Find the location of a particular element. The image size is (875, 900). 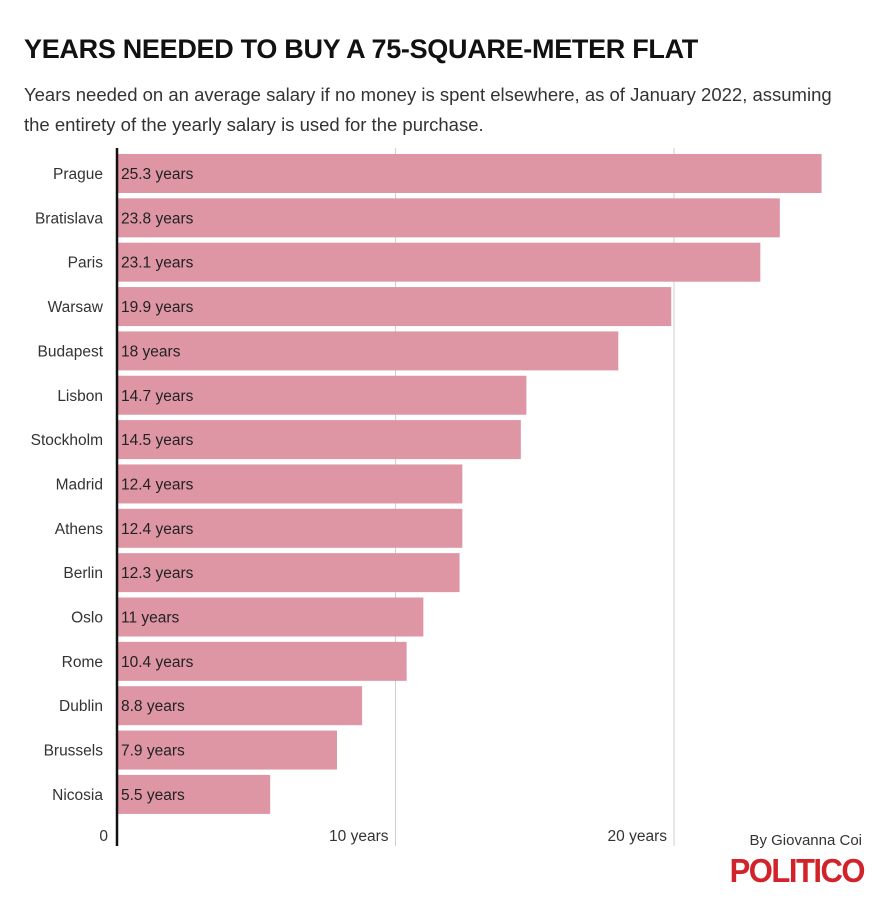

x-tick-label: 20 years is located at coordinates (638, 836).